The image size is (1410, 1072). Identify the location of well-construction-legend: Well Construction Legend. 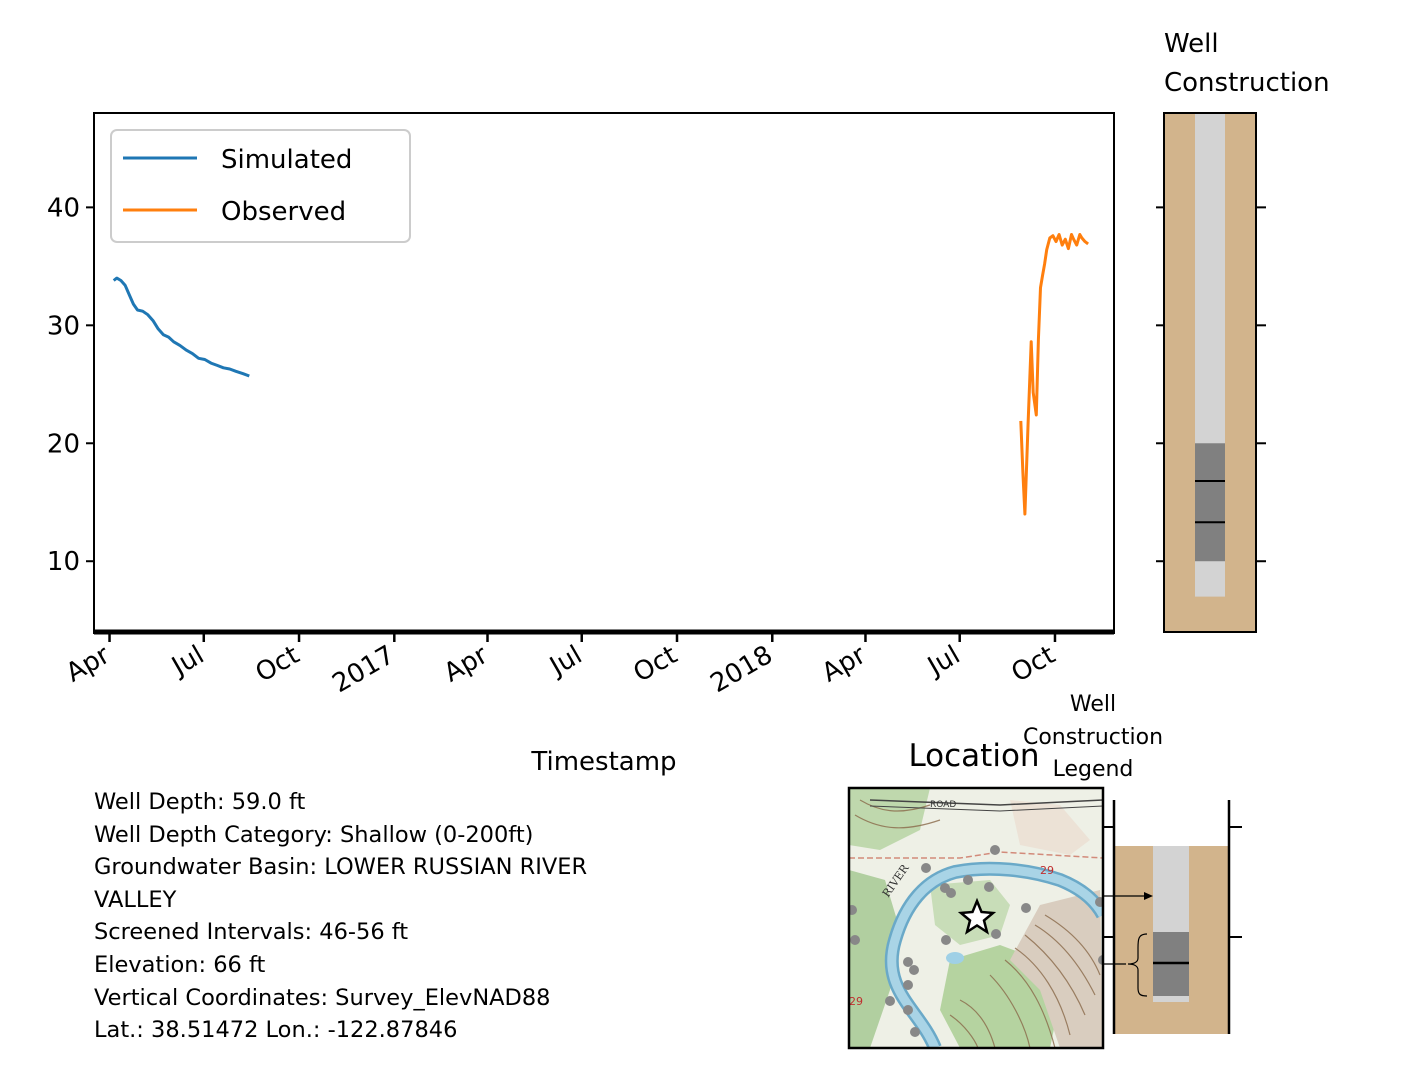
(1132, 863).